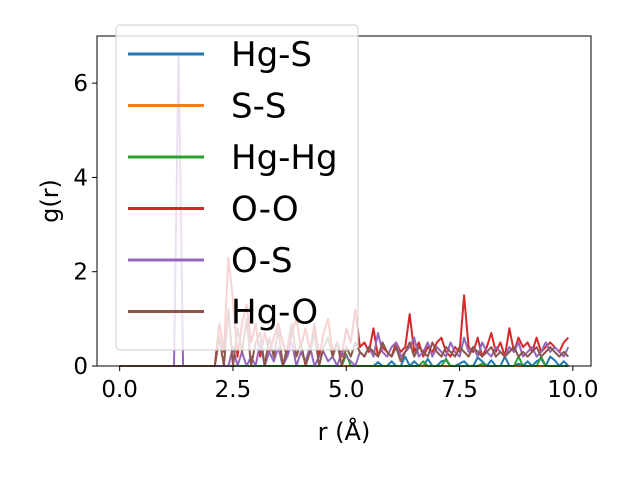  I want to click on legend-item: Hg-Hg, so click(233, 158).